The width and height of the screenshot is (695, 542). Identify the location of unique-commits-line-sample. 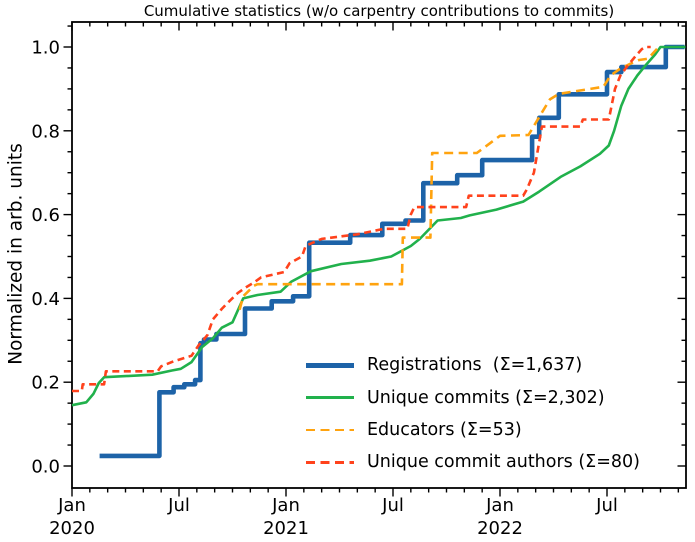
(330, 397).